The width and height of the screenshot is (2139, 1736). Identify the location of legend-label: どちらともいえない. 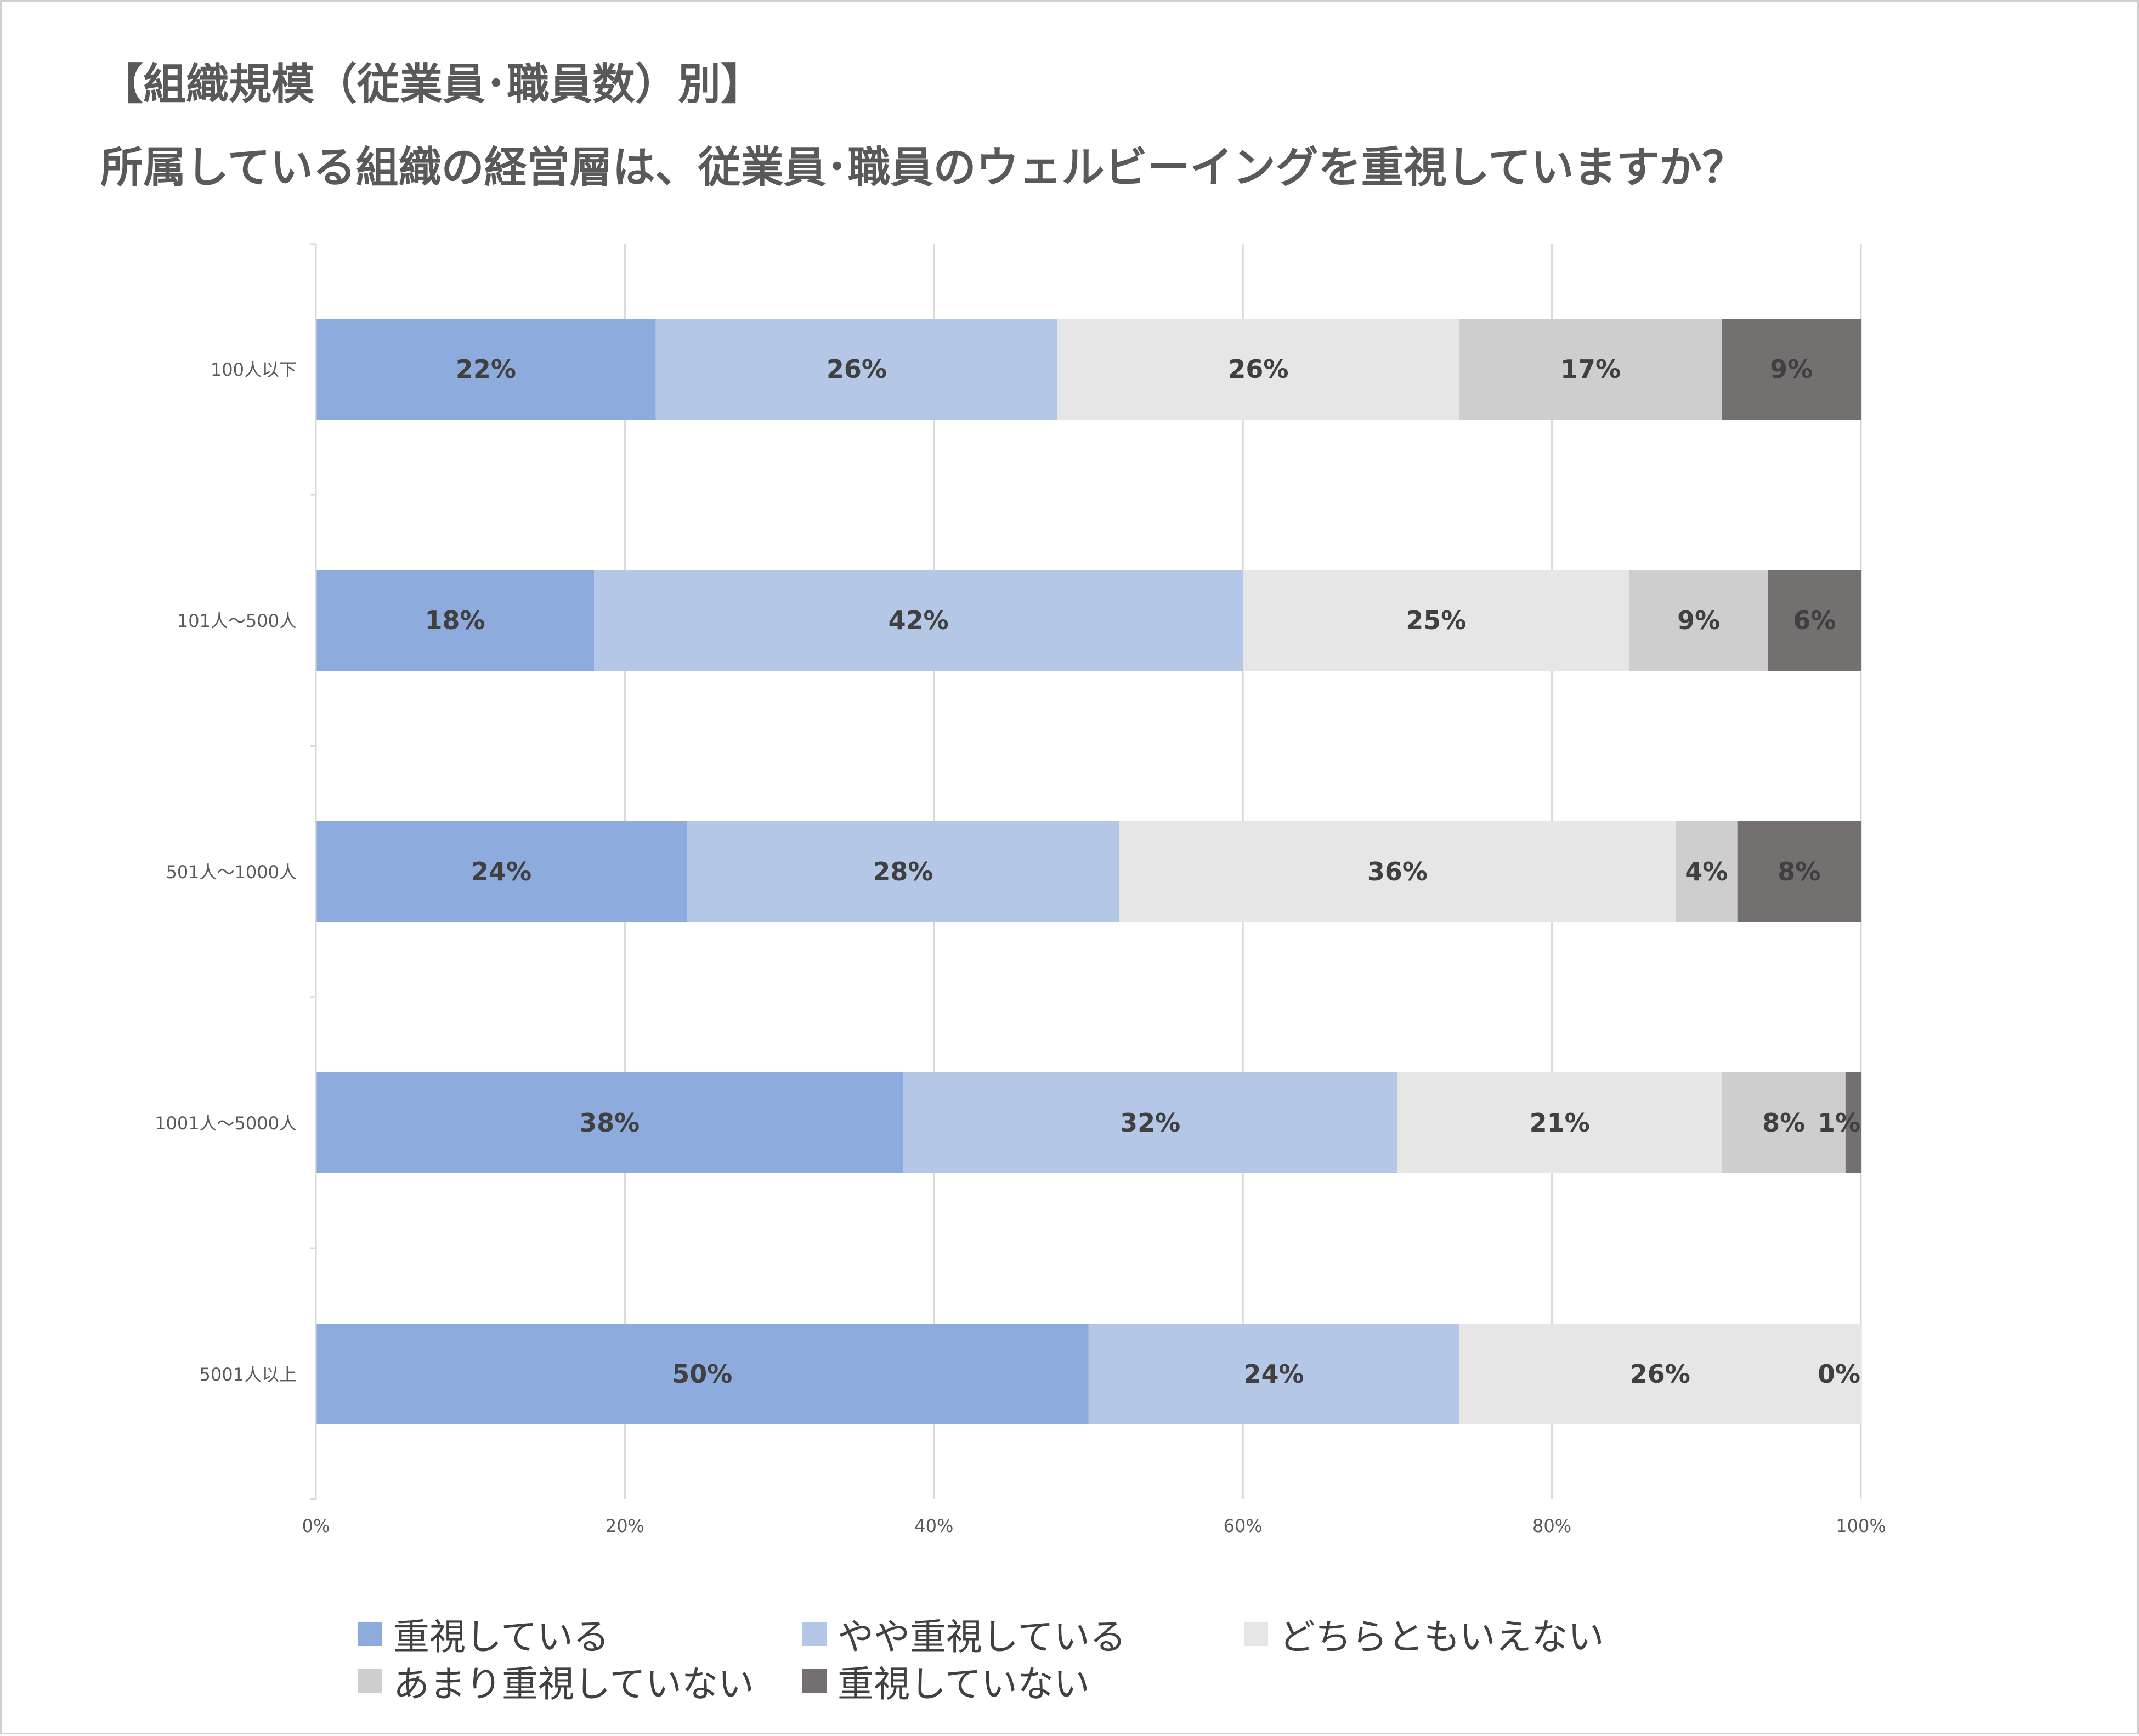
(1441, 1637).